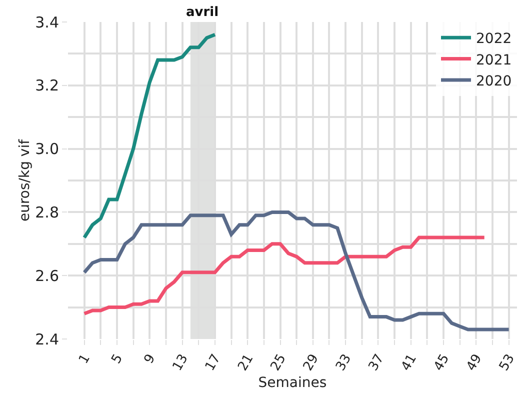 The height and width of the screenshot is (401, 525). What do you see at coordinates (494, 60) in the screenshot?
I see `legend-label: 2021` at bounding box center [494, 60].